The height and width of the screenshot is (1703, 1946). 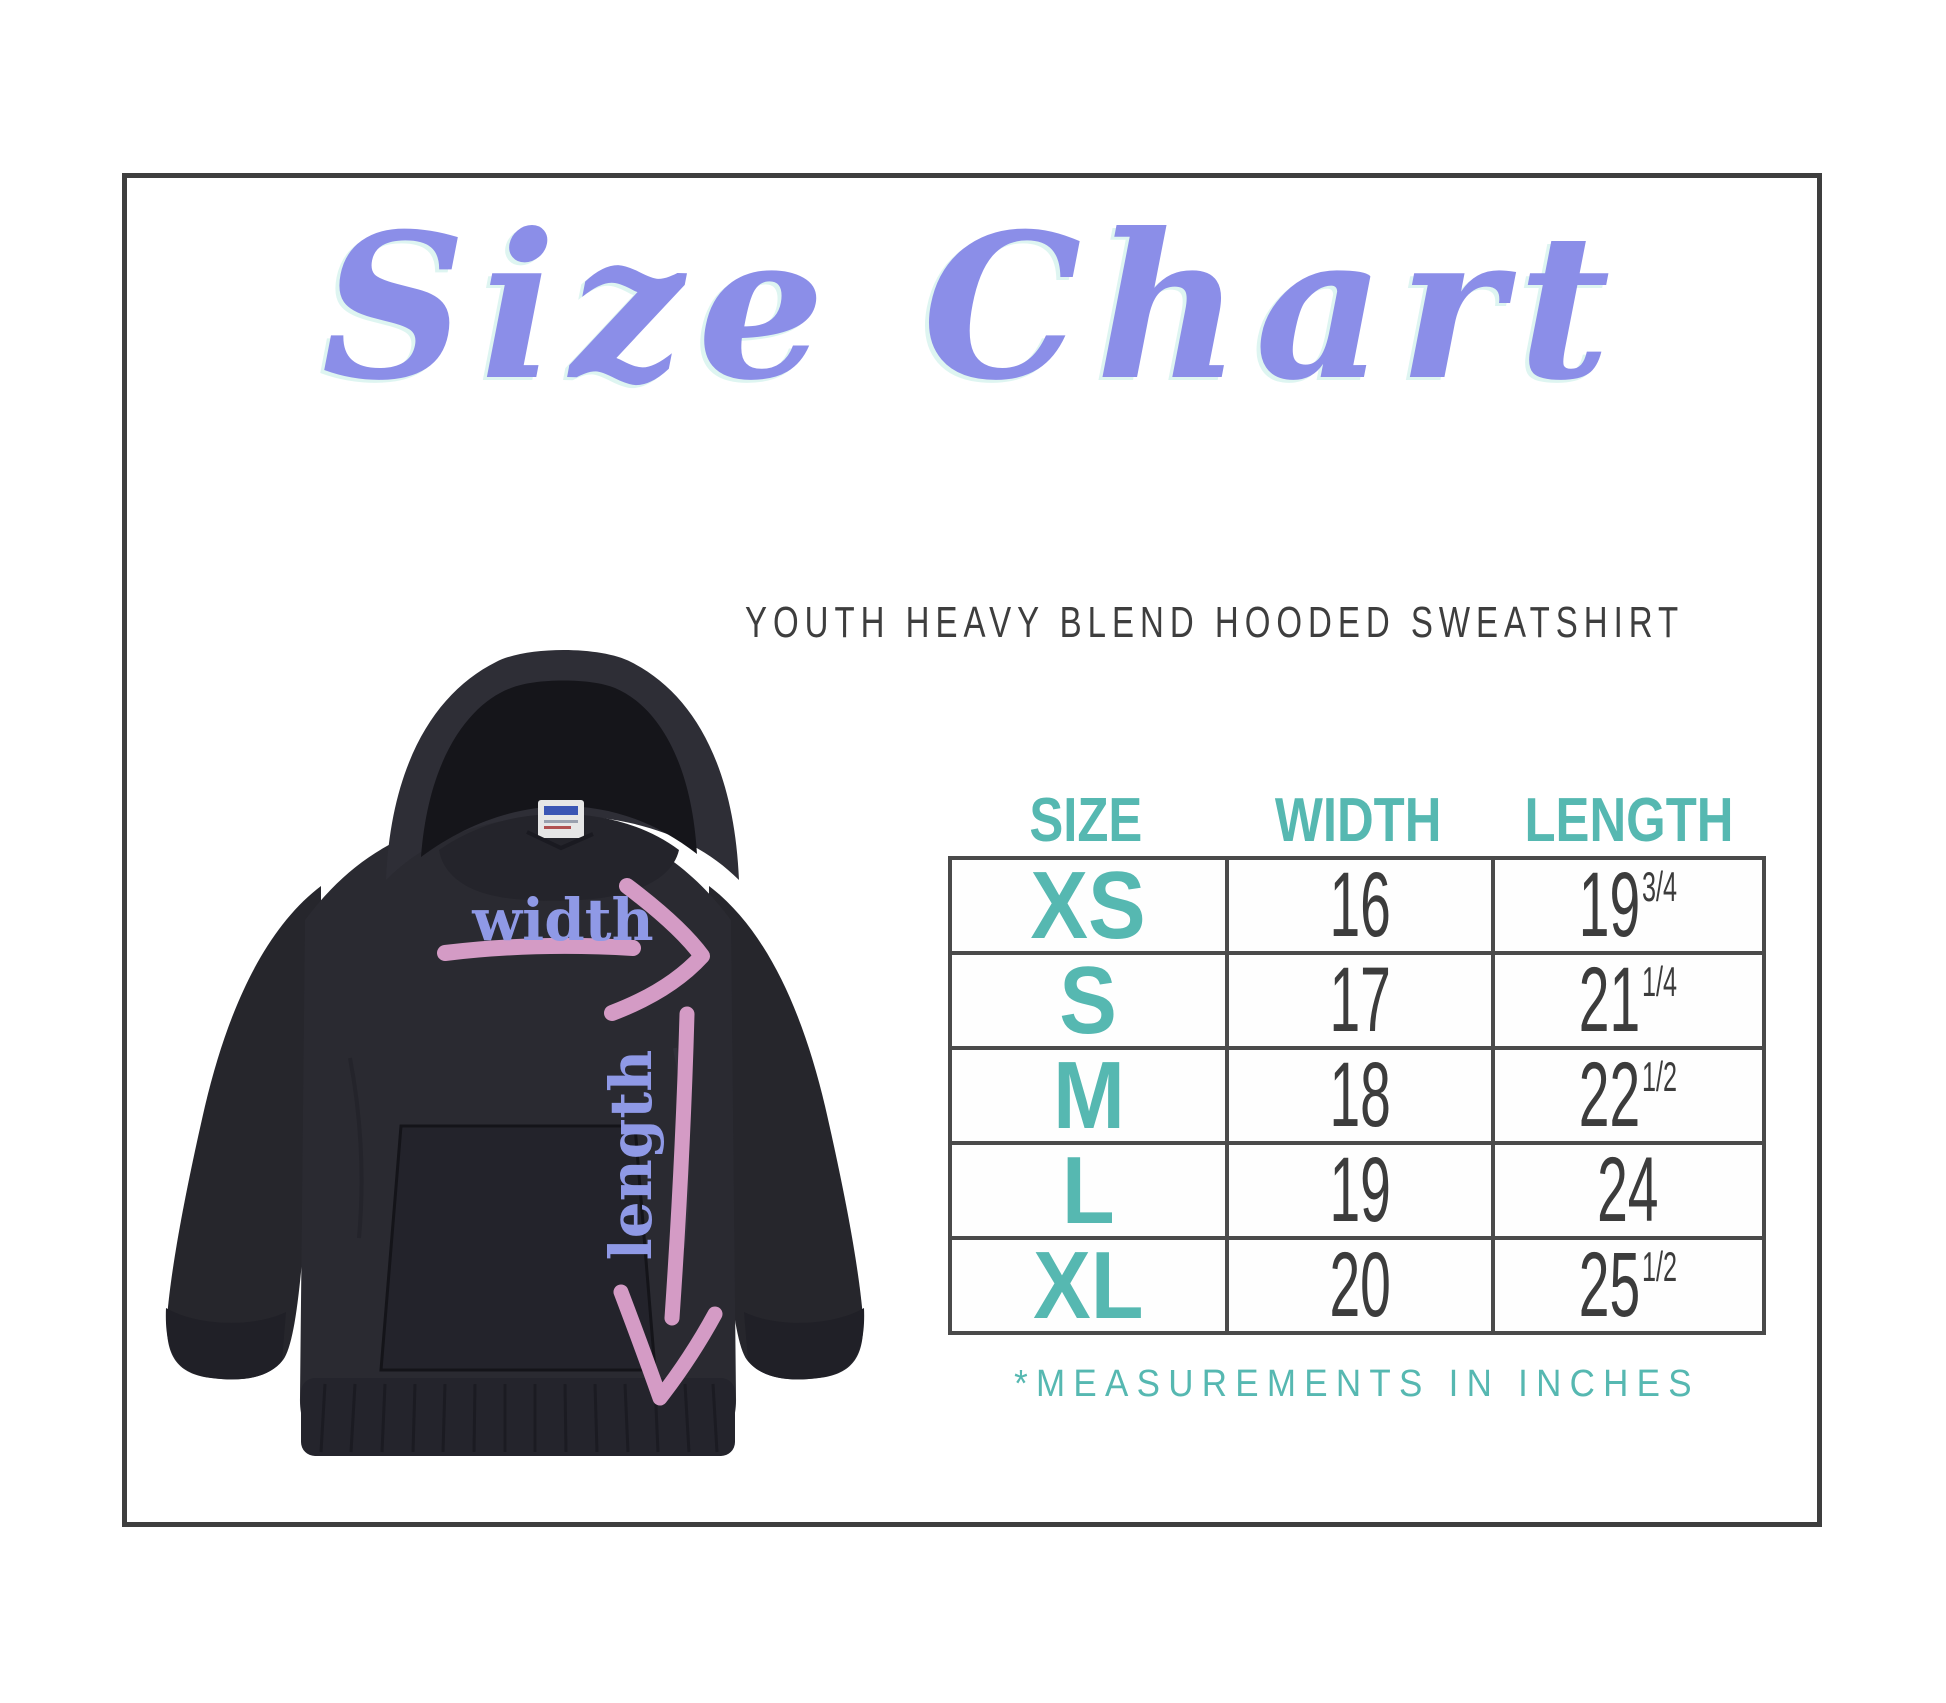 What do you see at coordinates (786, 1133) in the screenshot?
I see `hoodie-right-sleeve` at bounding box center [786, 1133].